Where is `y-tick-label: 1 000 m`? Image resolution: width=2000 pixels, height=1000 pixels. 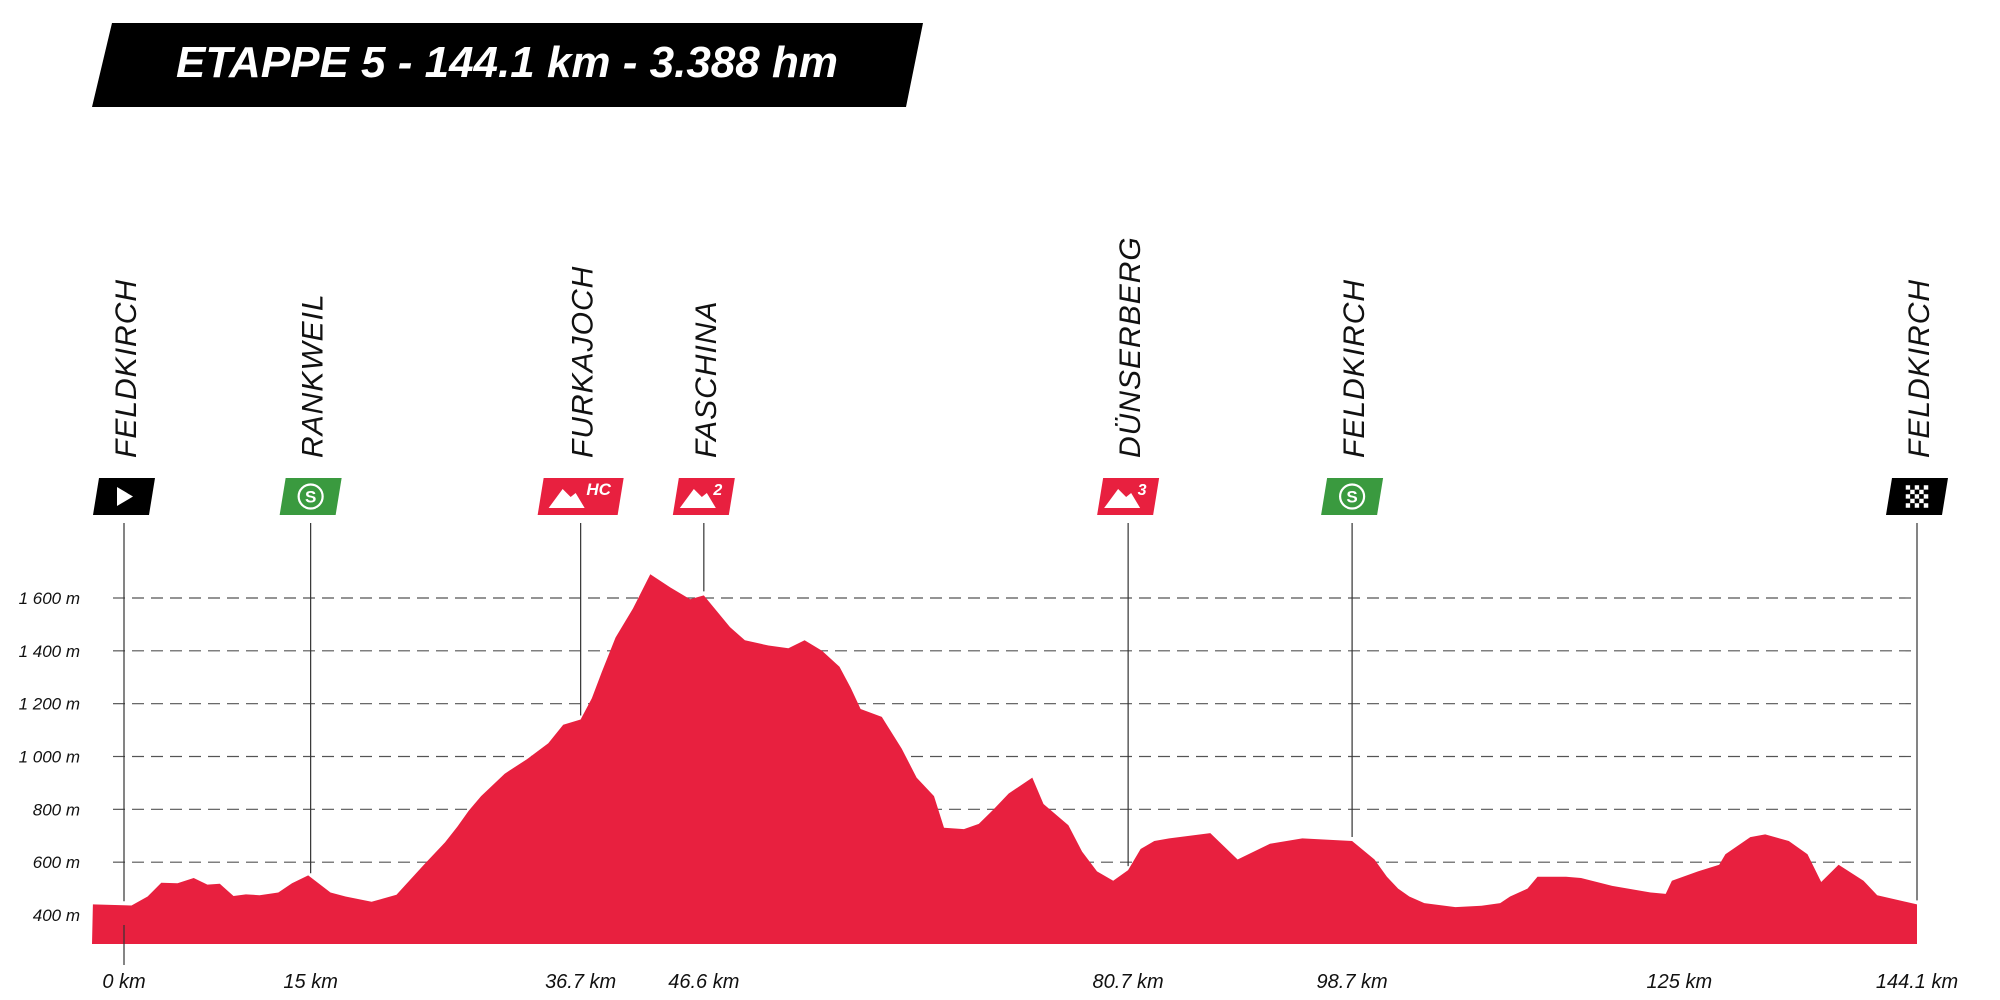
y-tick-label: 1 000 m is located at coordinates (49, 757).